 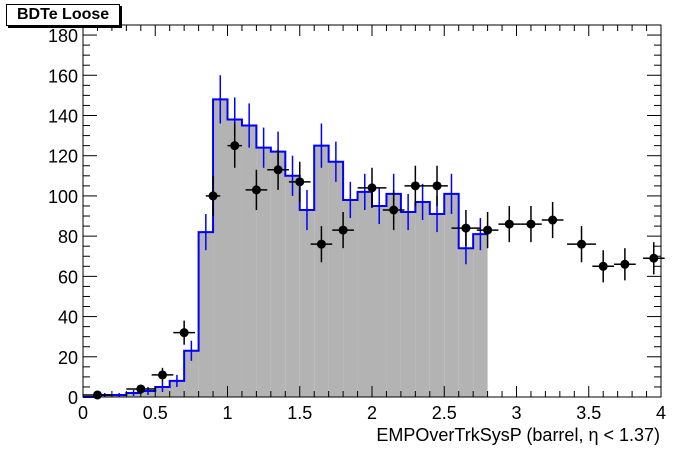 What do you see at coordinates (516, 413) in the screenshot?
I see `x-tick-label: 3` at bounding box center [516, 413].